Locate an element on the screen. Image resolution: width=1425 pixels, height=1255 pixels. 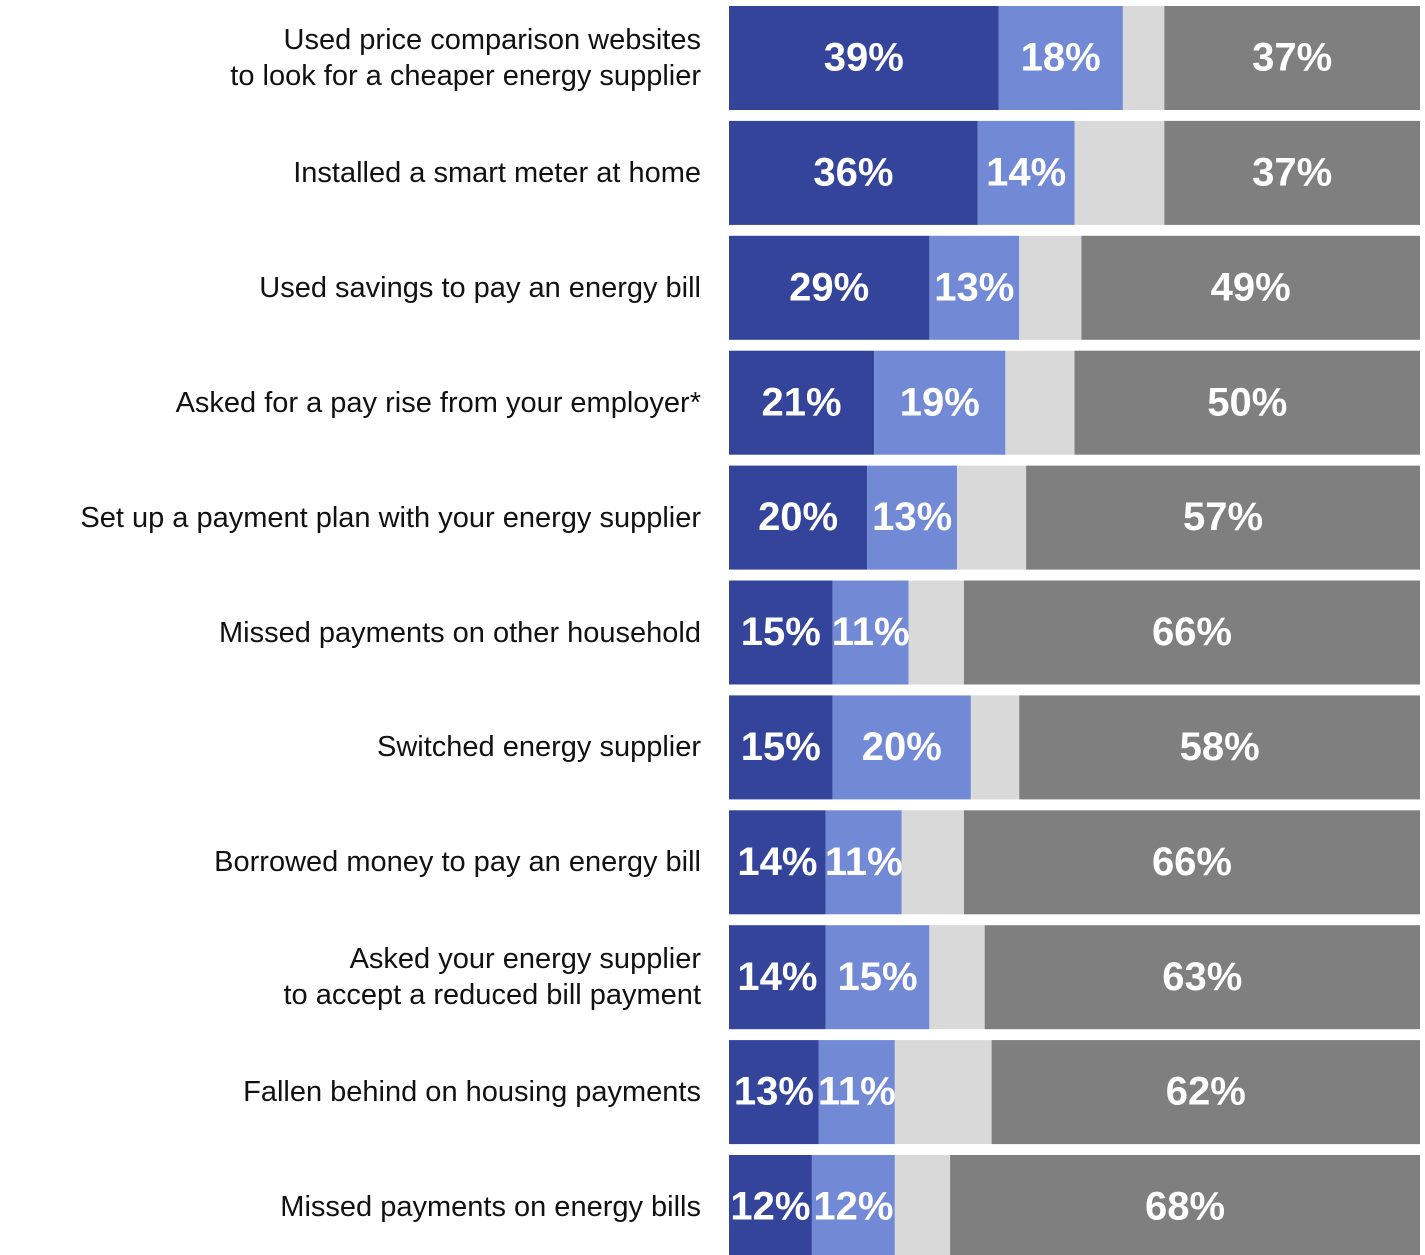
category-label: Borrowed money to pay an energy bill is located at coordinates (457, 862).